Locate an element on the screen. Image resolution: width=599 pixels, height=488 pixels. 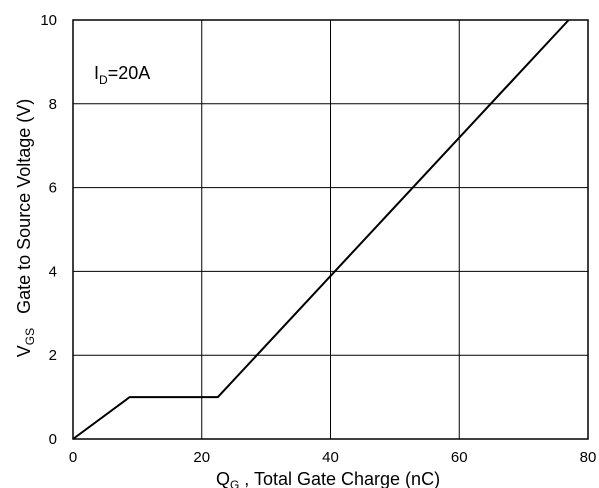
x-tick-label: 0 is located at coordinates (73, 457).